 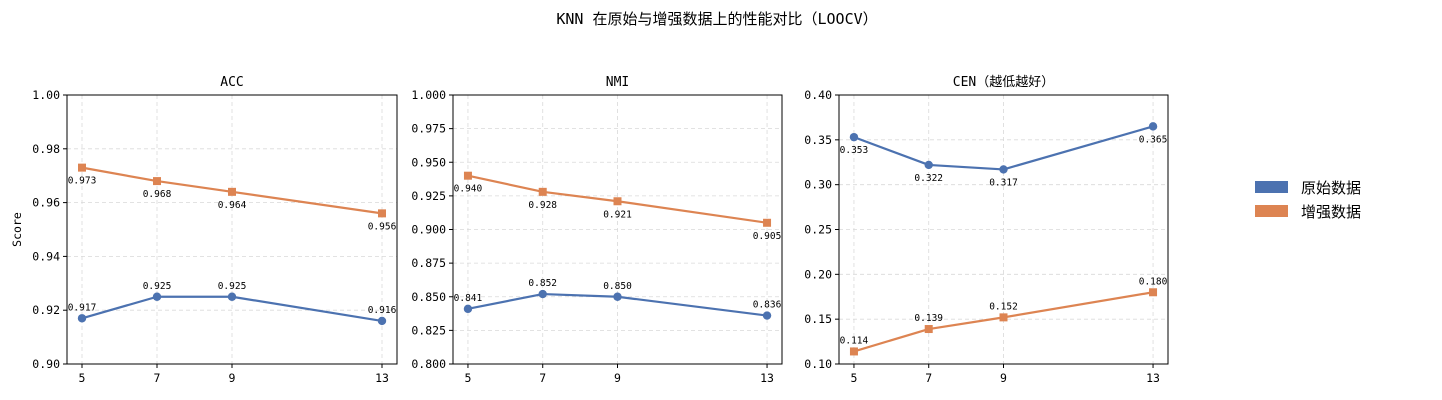 What do you see at coordinates (716, 19) in the screenshot?
I see `figure-title: KNN 在原始与增强数据上的性能对比（LOOCV）` at bounding box center [716, 19].